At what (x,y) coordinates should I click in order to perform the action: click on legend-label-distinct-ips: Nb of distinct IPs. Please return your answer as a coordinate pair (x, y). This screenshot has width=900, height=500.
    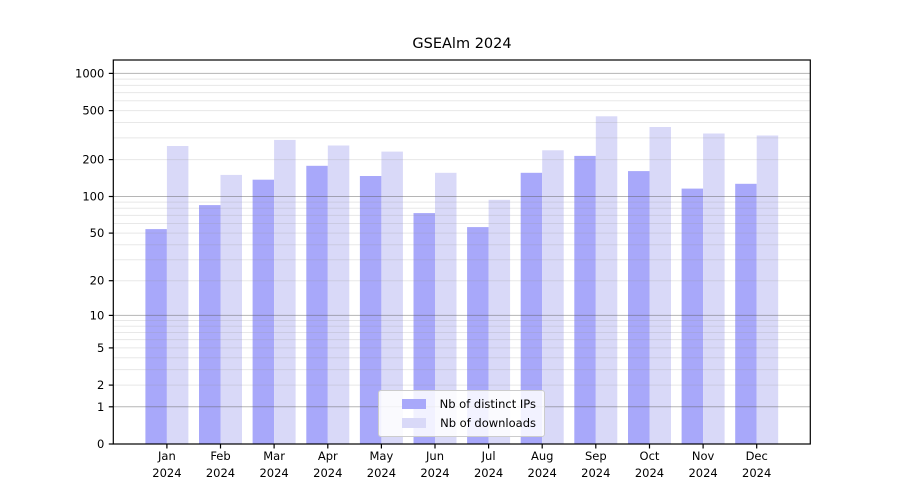
    Looking at the image, I should click on (487, 404).